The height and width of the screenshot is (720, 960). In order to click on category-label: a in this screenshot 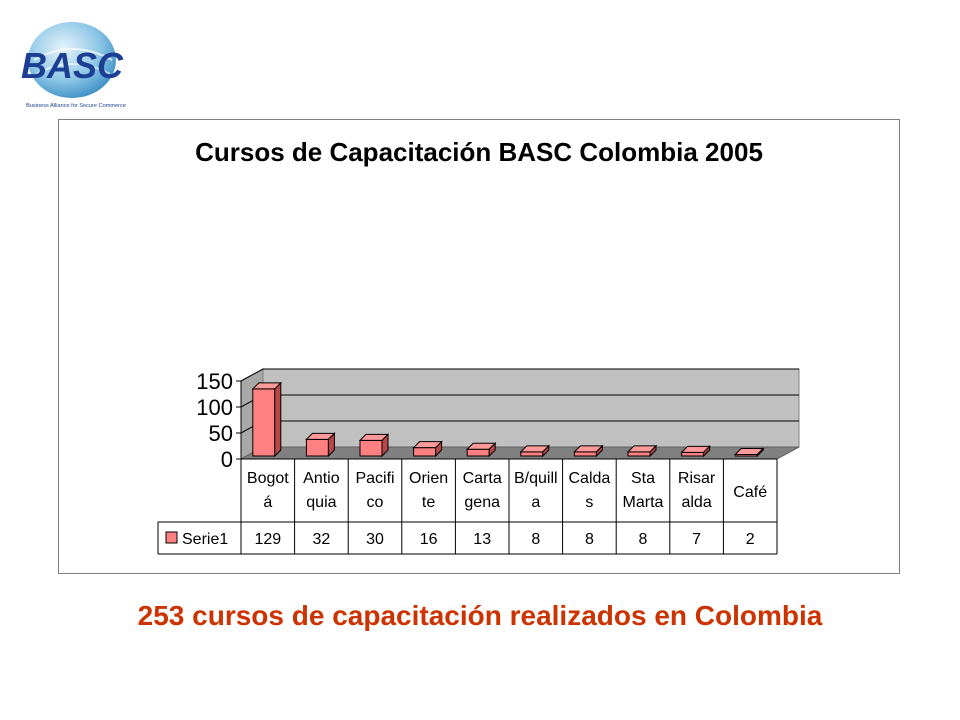, I will do `click(535, 502)`.